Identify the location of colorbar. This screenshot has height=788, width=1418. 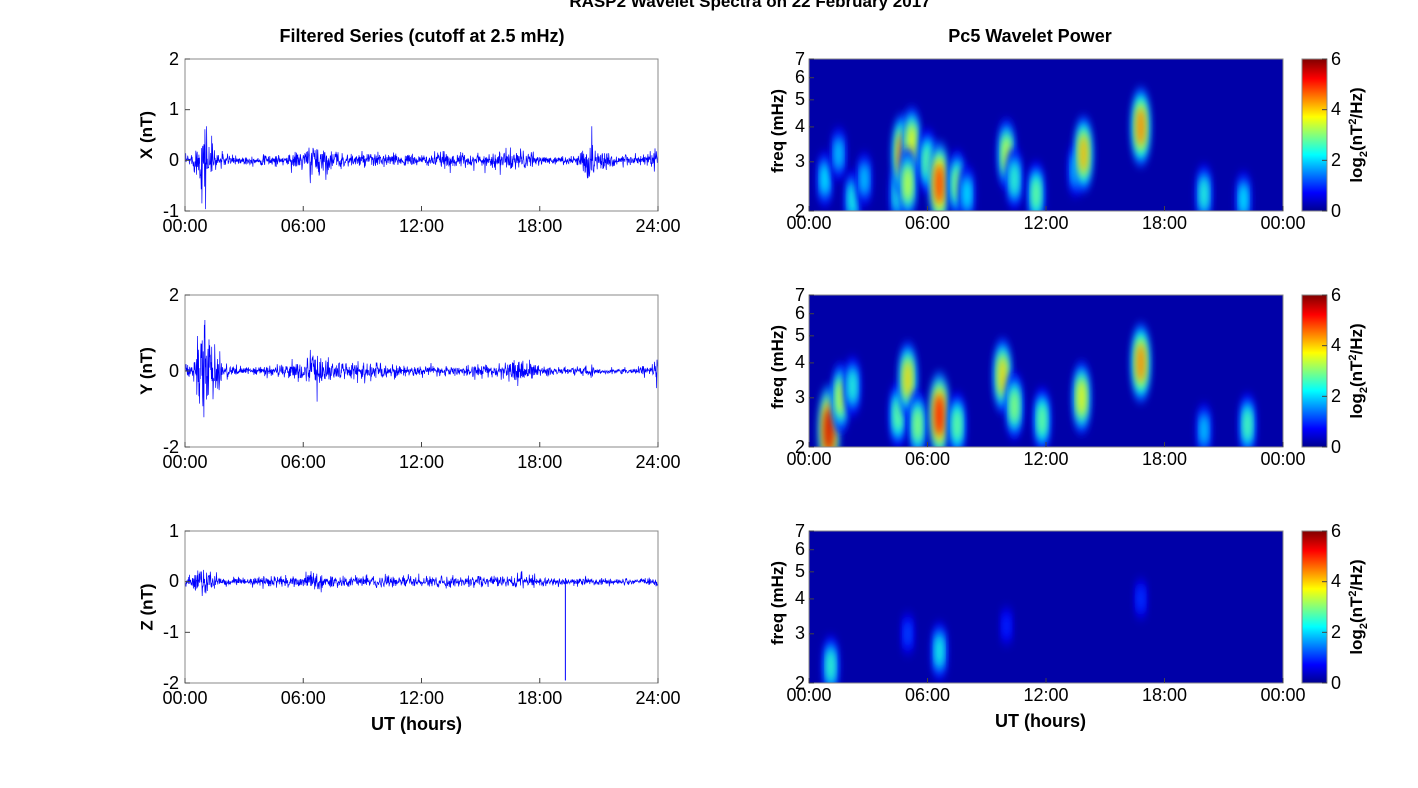
(1314, 371).